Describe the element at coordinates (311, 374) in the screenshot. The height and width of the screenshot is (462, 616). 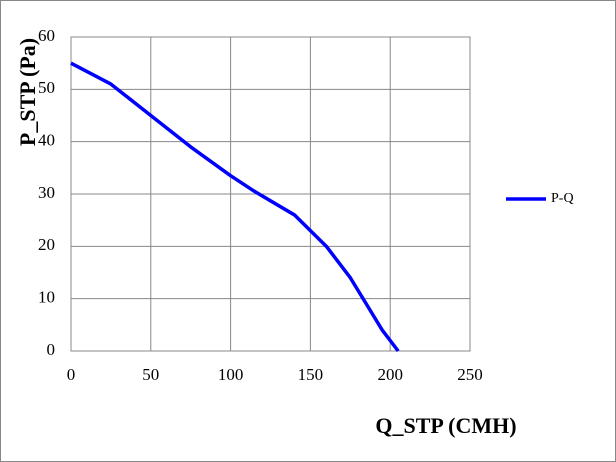
I see `x-tick-label: 150` at that location.